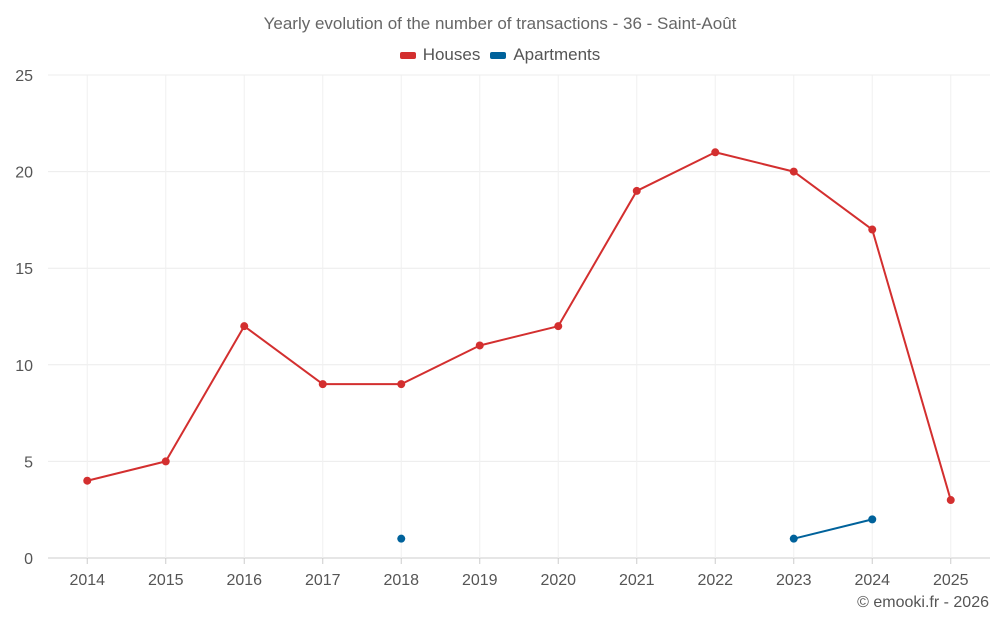  I want to click on x-tick-label: 2021, so click(637, 580).